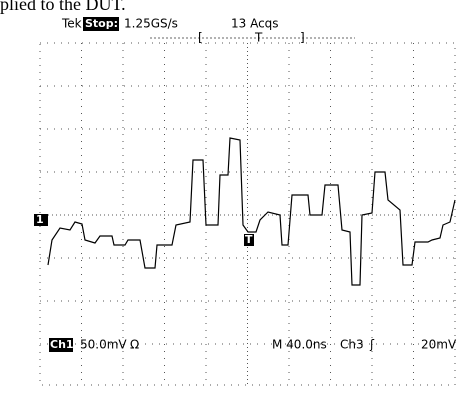 The image size is (474, 401). Describe the element at coordinates (302, 38) in the screenshot. I see `bracket-right: ]` at that location.